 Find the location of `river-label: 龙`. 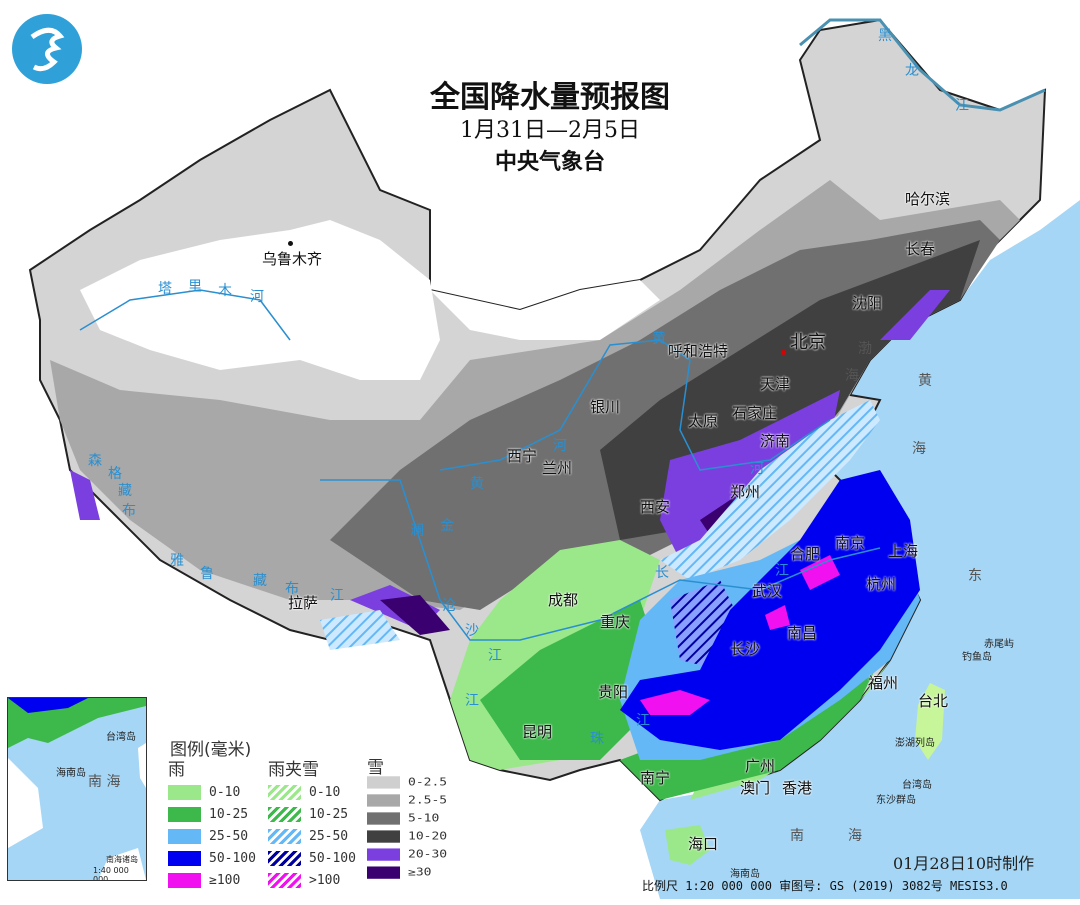

river-label: 龙 is located at coordinates (912, 71).